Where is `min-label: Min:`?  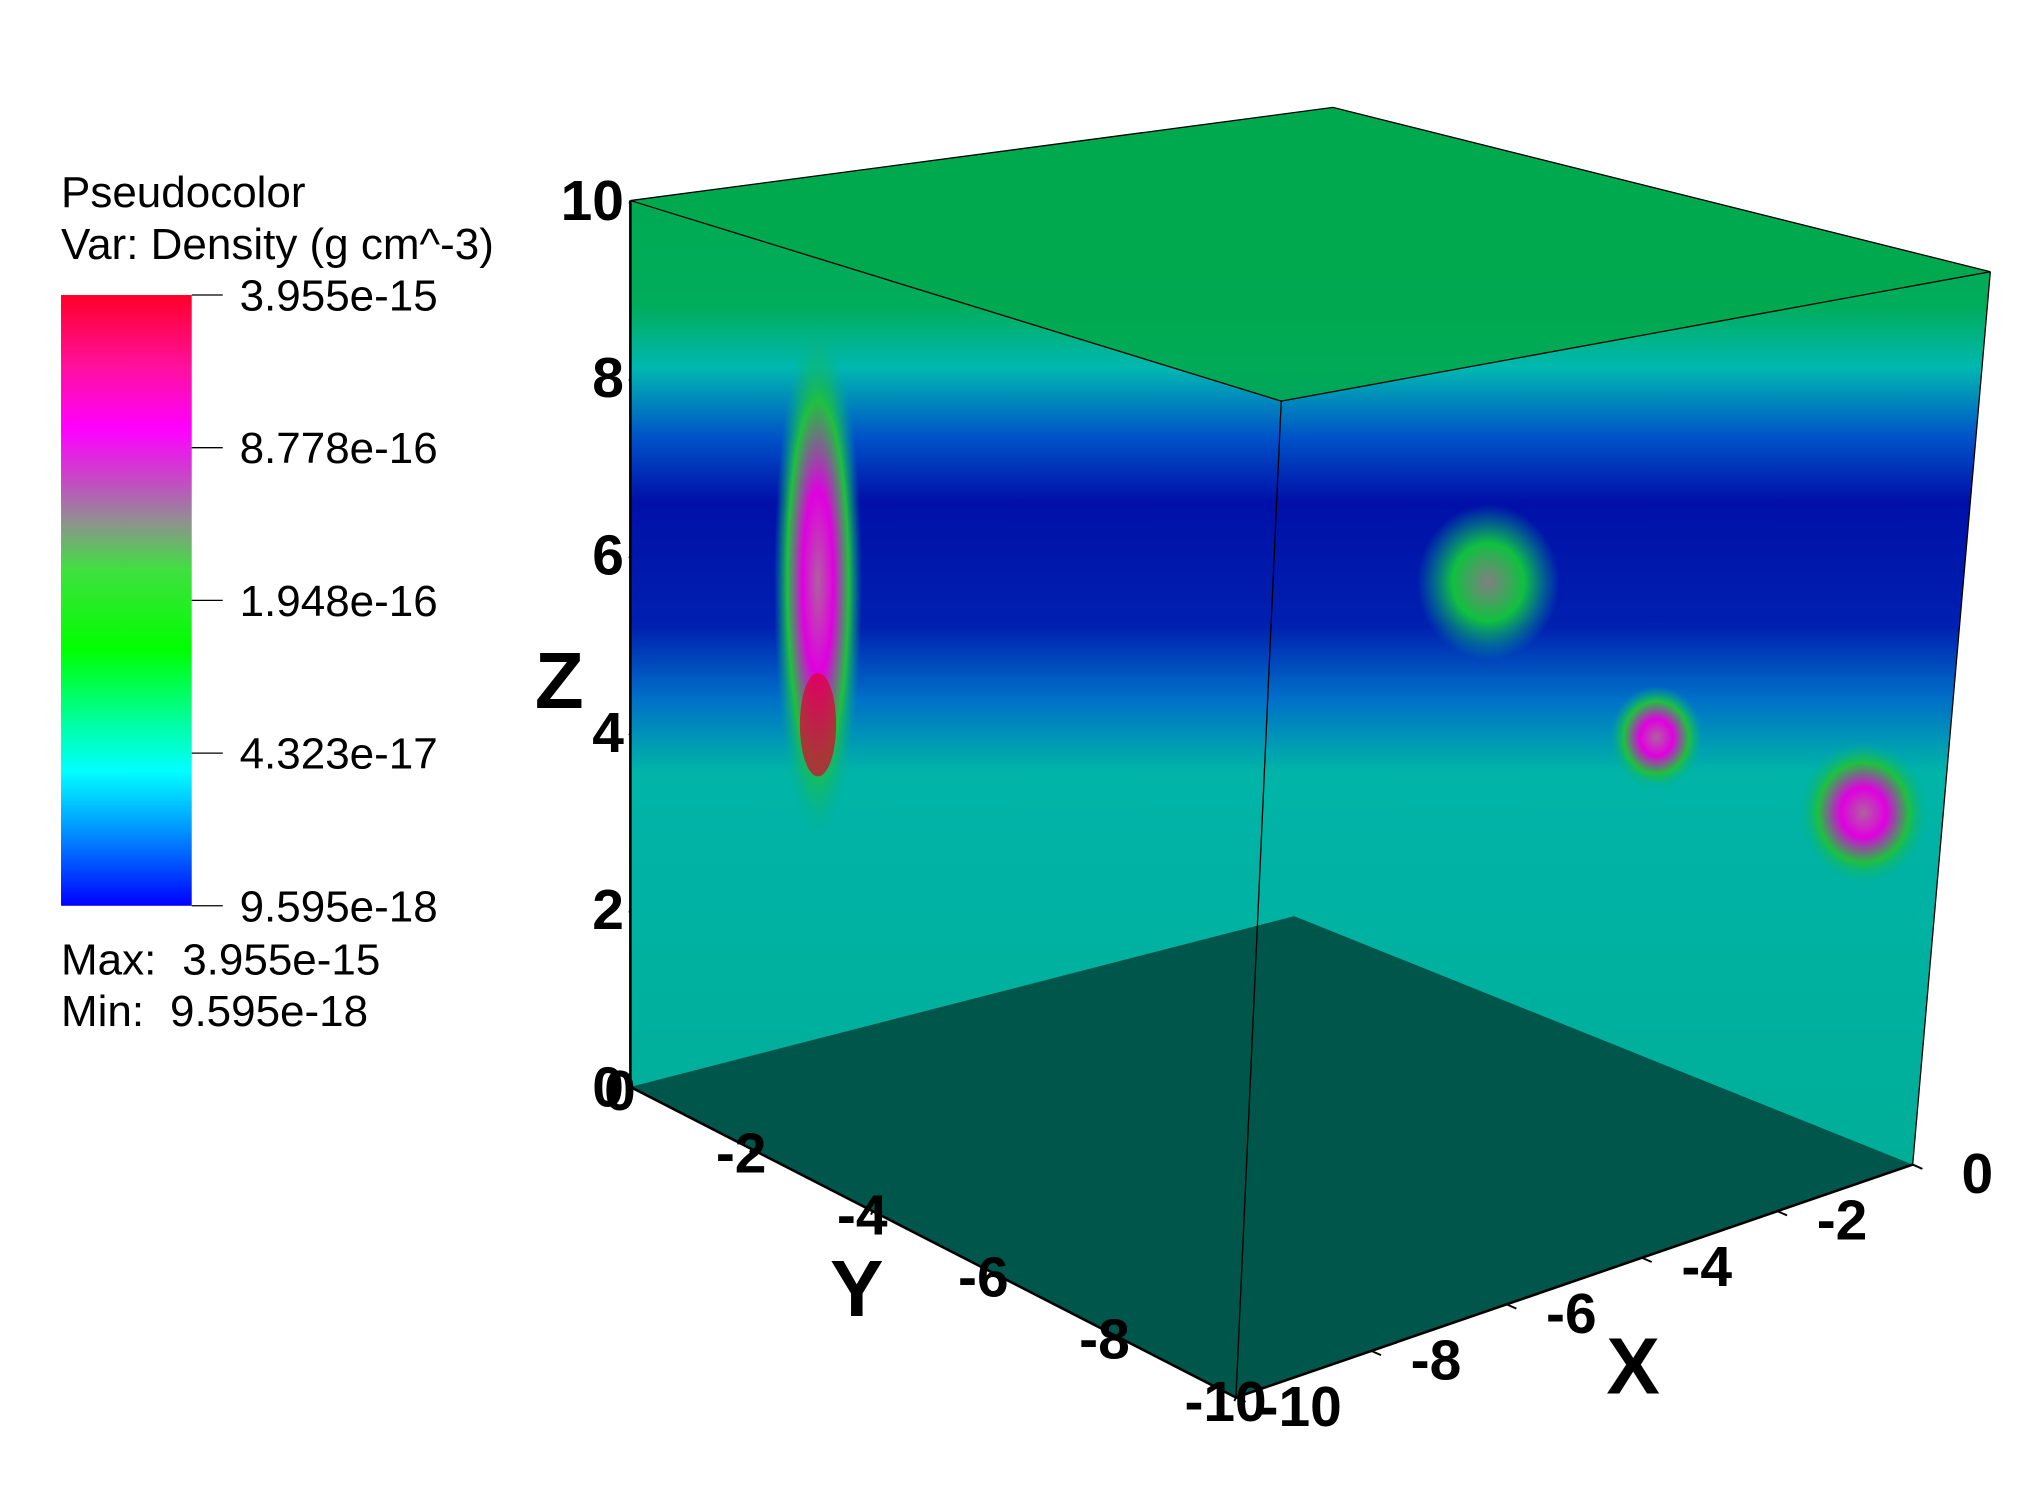 min-label: Min: is located at coordinates (102, 1011).